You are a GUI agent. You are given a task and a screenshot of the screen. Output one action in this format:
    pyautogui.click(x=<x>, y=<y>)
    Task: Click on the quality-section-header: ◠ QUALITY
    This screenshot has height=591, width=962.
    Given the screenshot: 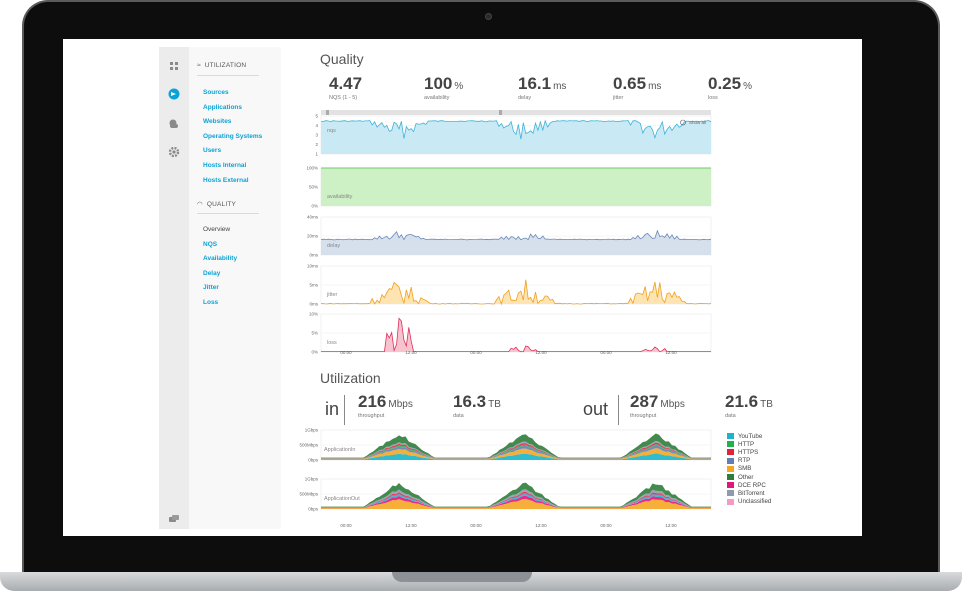 What is the action you would take?
    pyautogui.click(x=217, y=204)
    